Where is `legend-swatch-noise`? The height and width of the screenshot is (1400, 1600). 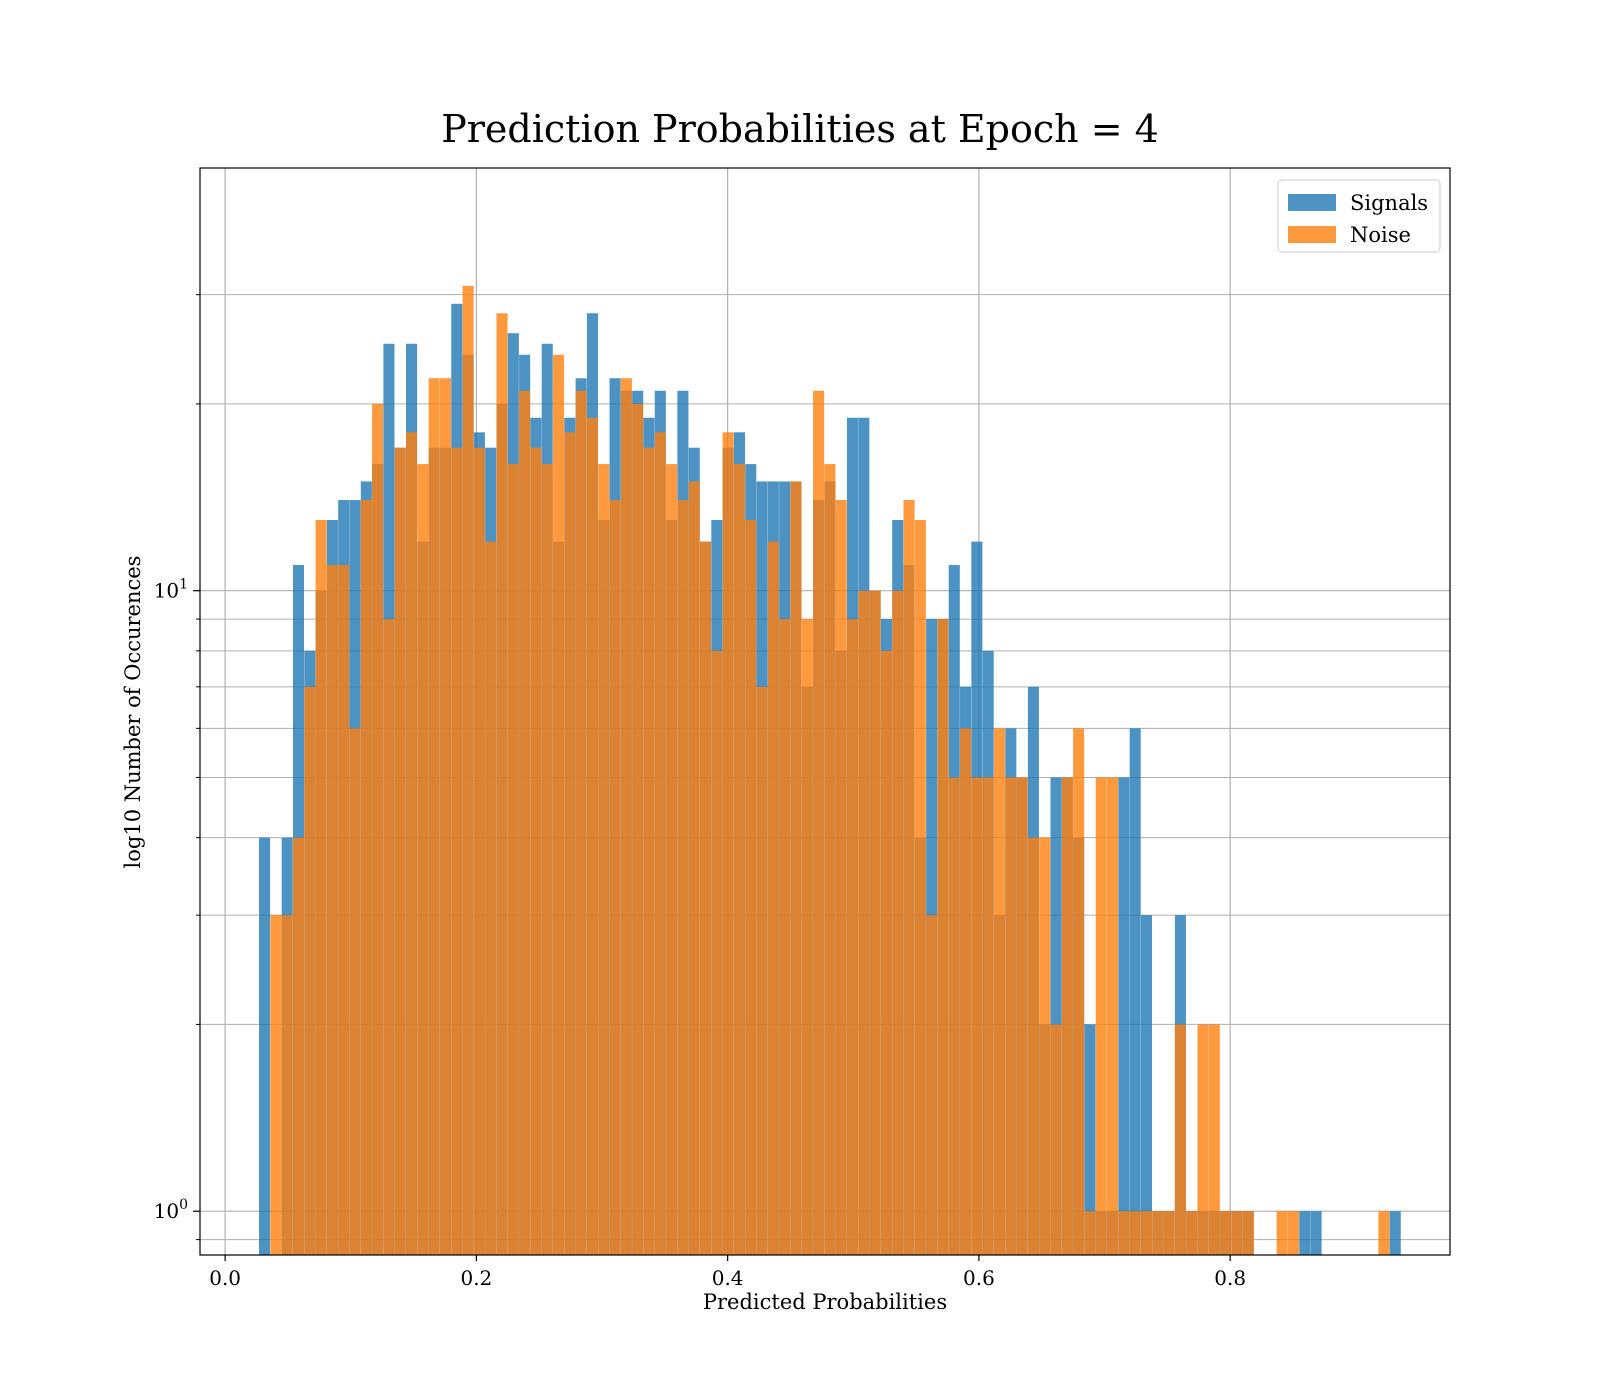 legend-swatch-noise is located at coordinates (1312, 234).